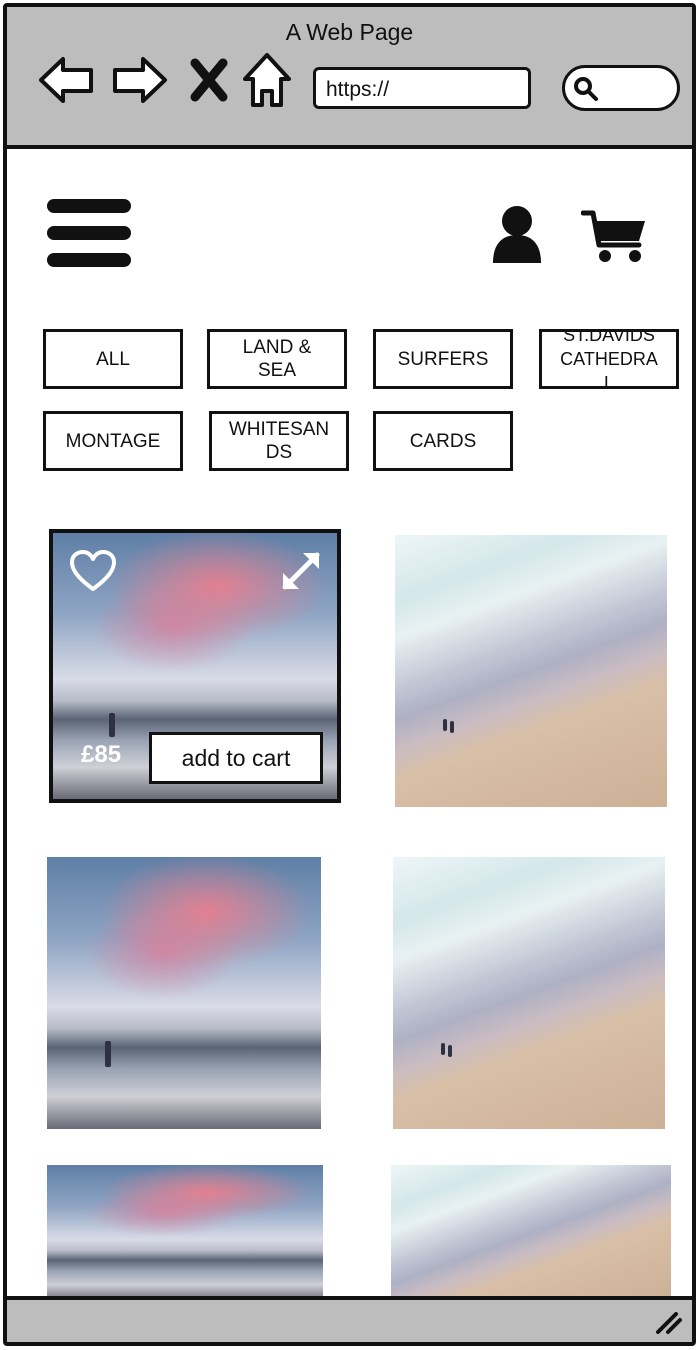 Image resolution: width=700 pixels, height=1350 pixels. I want to click on heart-icon, so click(93, 571).